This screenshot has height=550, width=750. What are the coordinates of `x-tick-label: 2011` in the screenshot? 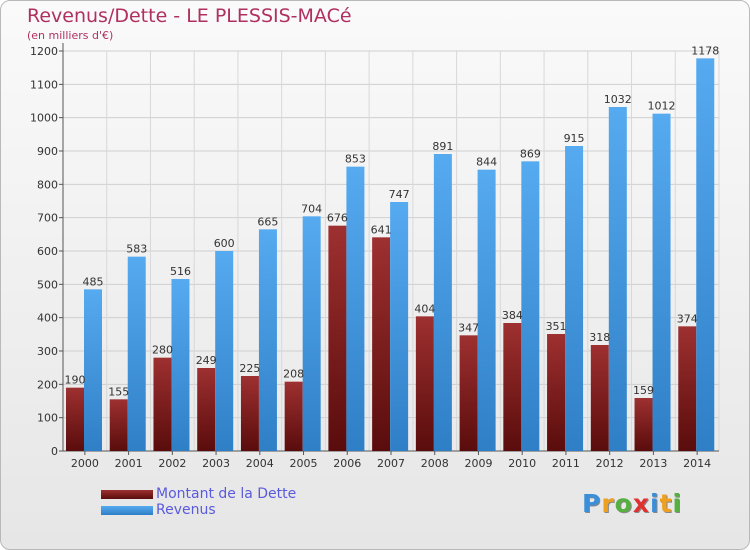 It's located at (566, 463).